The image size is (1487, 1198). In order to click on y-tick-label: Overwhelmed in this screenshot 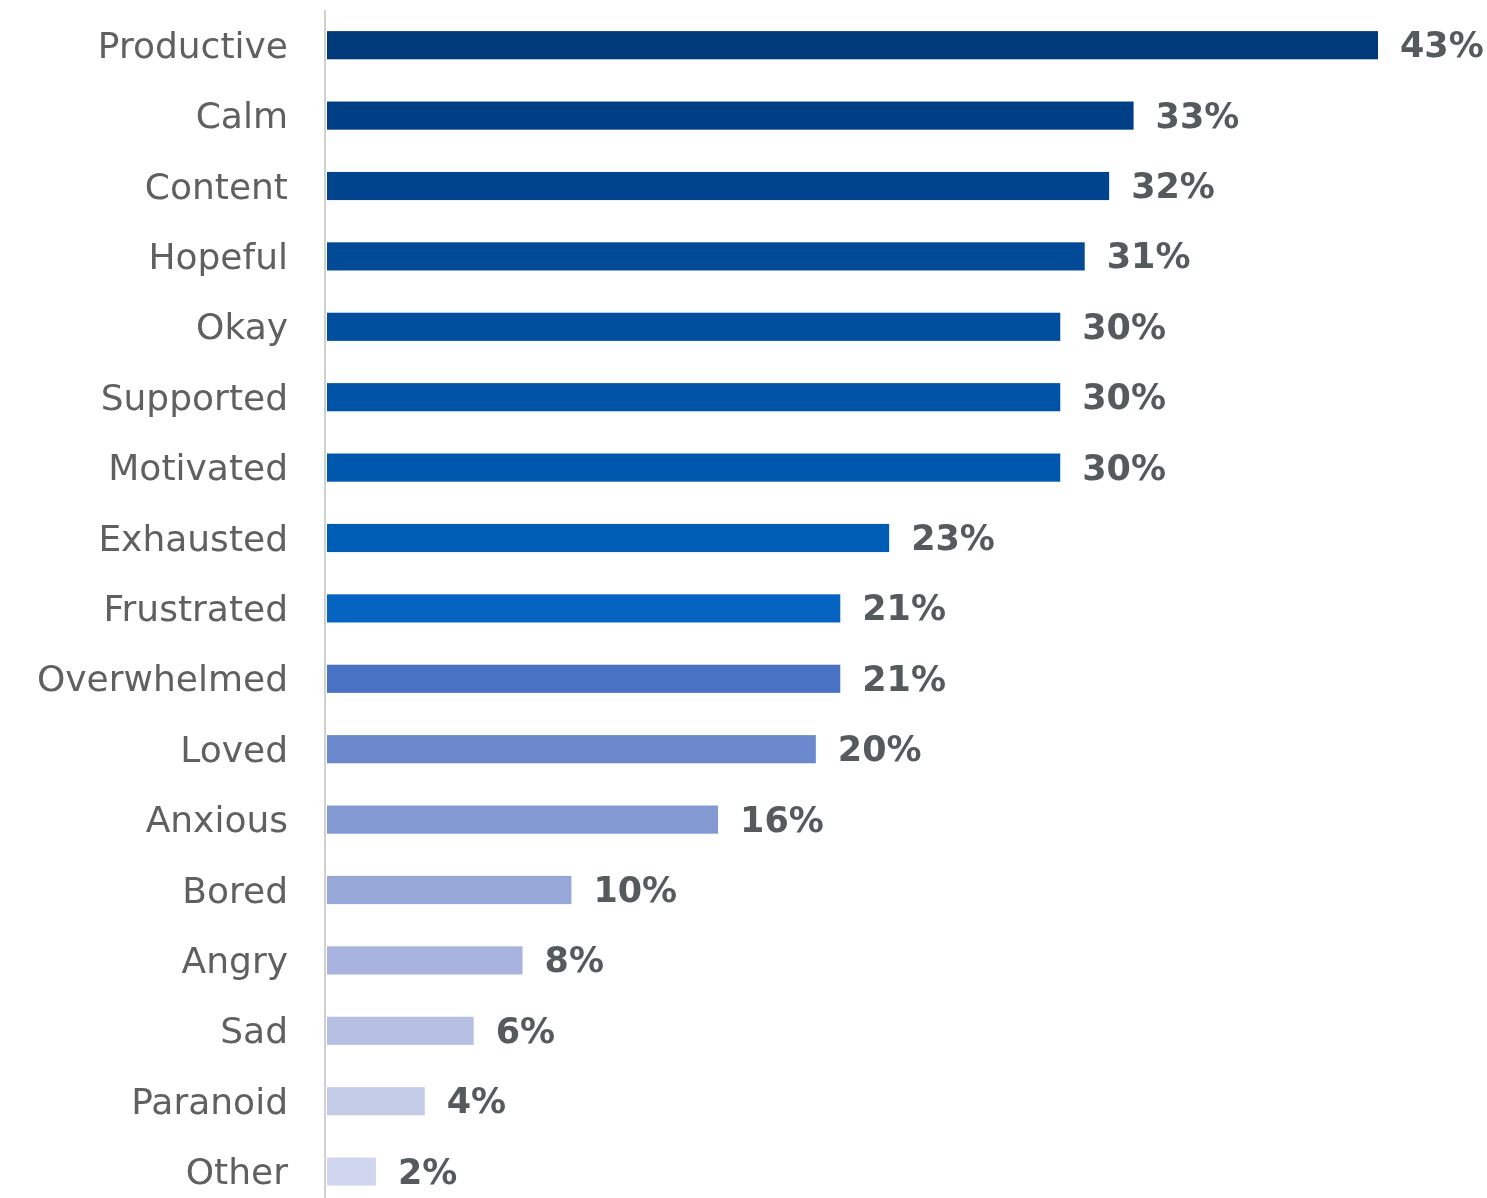, I will do `click(162, 679)`.